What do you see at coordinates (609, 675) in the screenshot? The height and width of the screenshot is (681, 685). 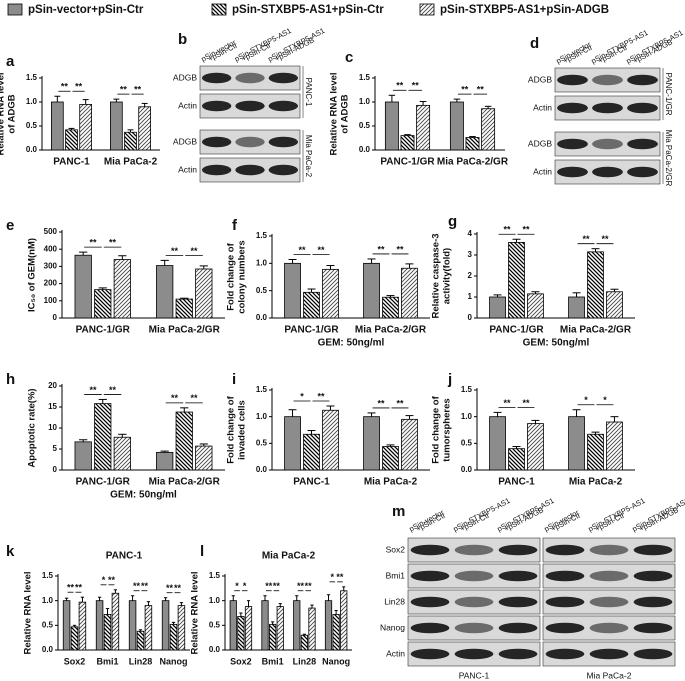 I see `set-label: Mia PaCa-2` at bounding box center [609, 675].